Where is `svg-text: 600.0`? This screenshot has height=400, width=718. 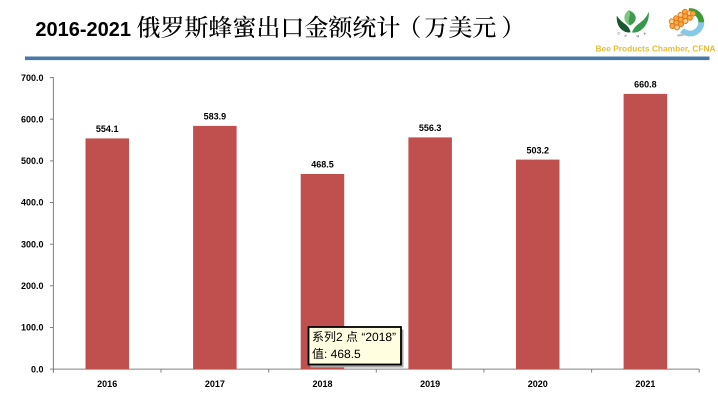 svg-text: 600.0 is located at coordinates (32, 119).